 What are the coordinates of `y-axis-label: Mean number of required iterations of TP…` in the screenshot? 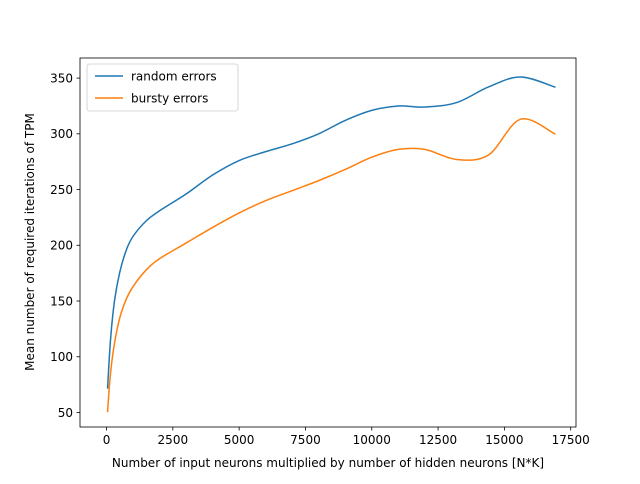 It's located at (30, 242).